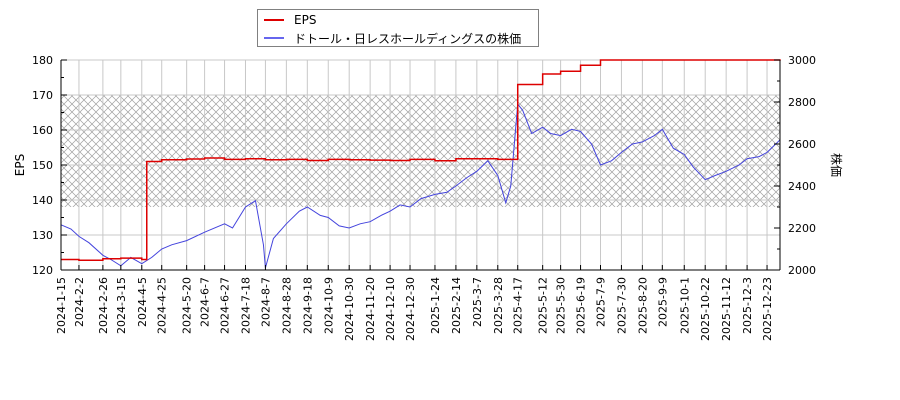 This screenshot has height=400, width=900. Describe the element at coordinates (79, 302) in the screenshot. I see `svg-text: 2024-2-2` at that location.